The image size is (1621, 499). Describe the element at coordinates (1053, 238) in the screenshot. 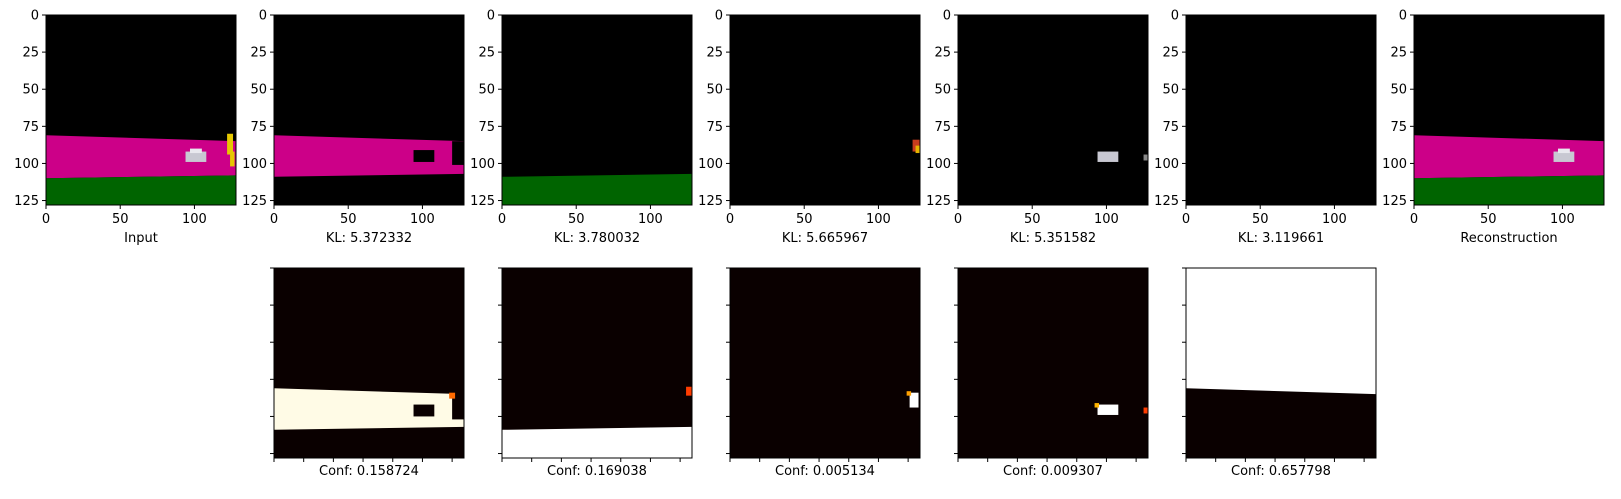

I see `panel-label: KL: 5.351582` at that location.